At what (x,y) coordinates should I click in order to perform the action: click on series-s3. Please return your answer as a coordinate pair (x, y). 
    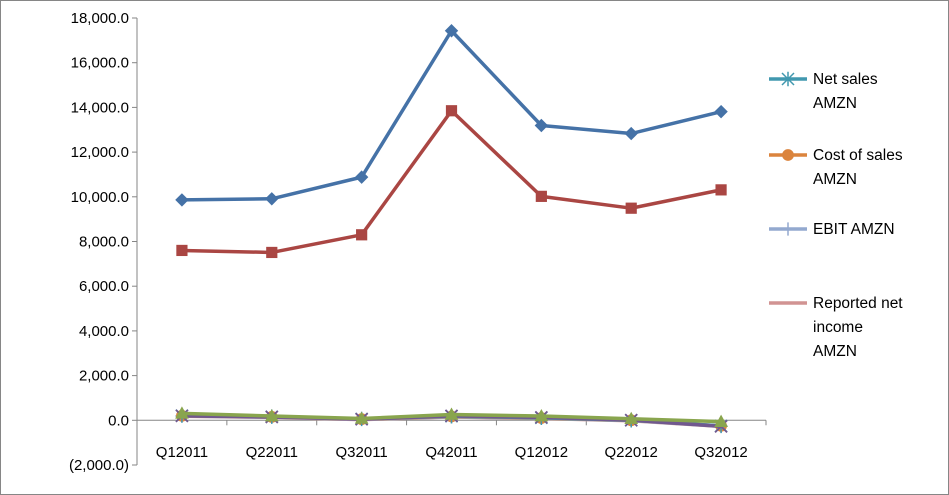
    Looking at the image, I should click on (451, 416).